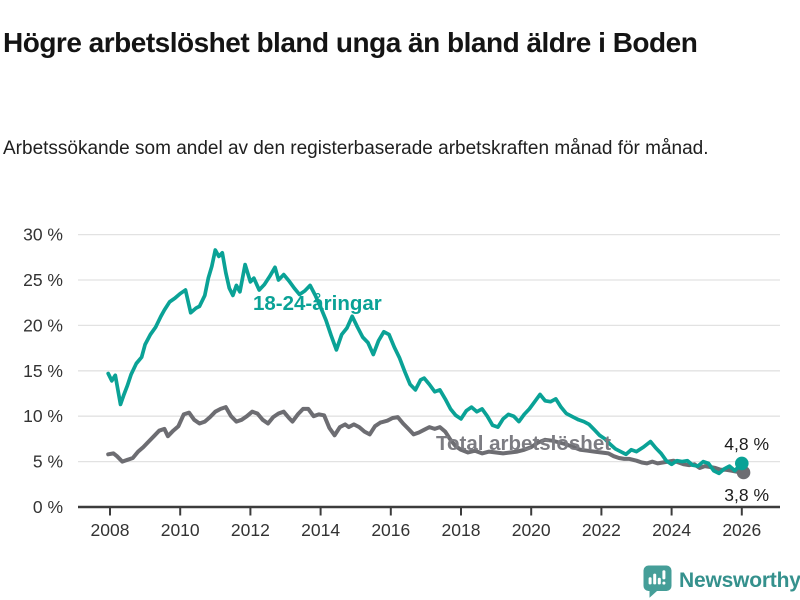 The image size is (800, 600). Describe the element at coordinates (43, 280) in the screenshot. I see `y-axis-tick-label: 25 %` at that location.